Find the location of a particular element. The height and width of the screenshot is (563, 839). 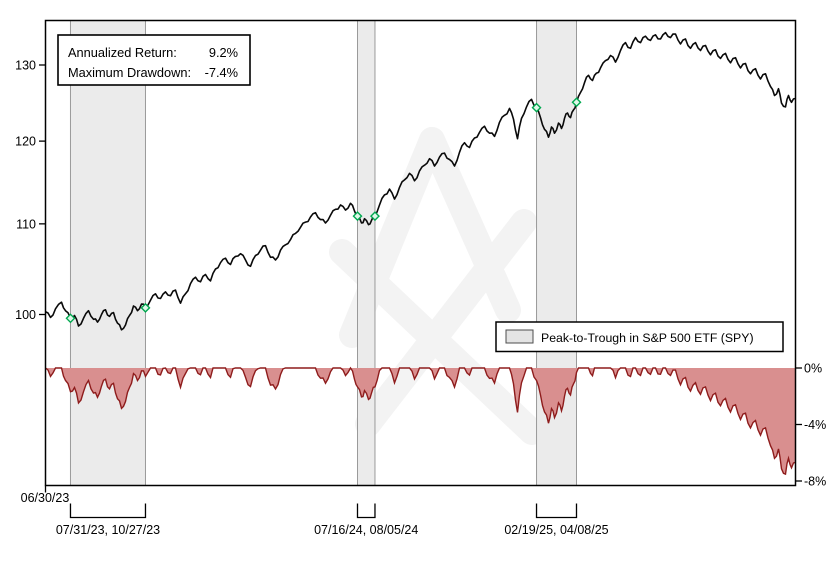

drawdown-period-label-1: 07/16/24, 08/05/24 is located at coordinates (366, 530).